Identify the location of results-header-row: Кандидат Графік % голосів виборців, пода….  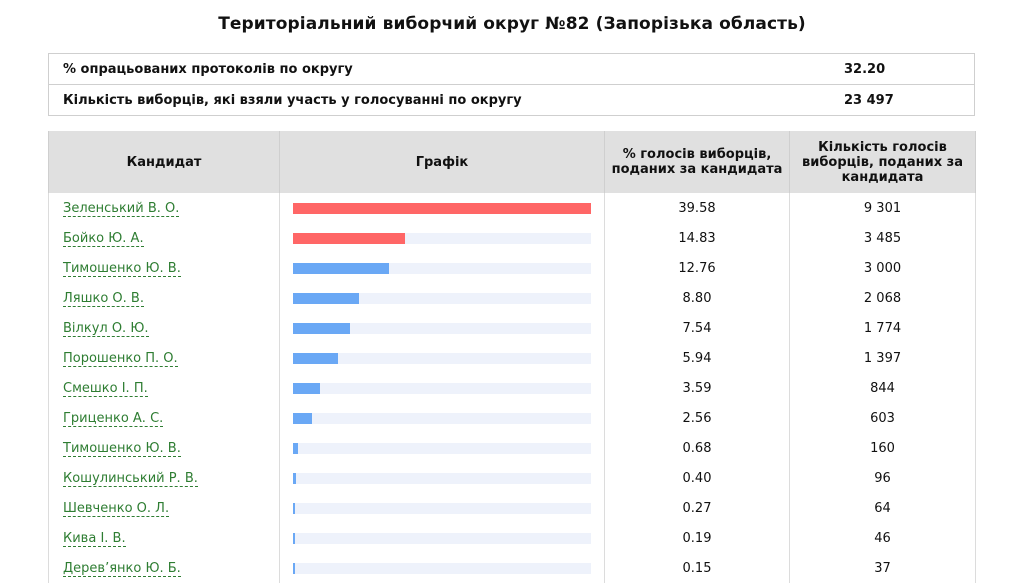
(512, 162).